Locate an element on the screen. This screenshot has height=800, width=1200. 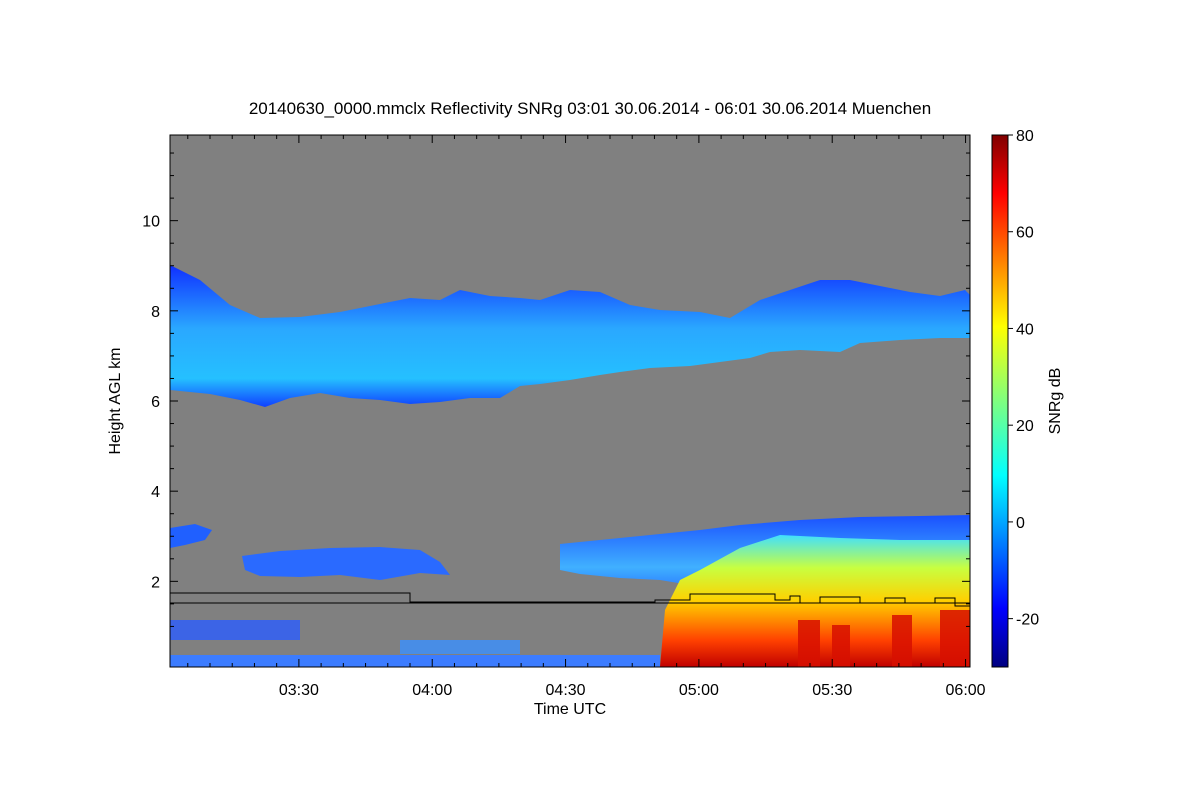
near-surface-echo is located at coordinates (415, 661).